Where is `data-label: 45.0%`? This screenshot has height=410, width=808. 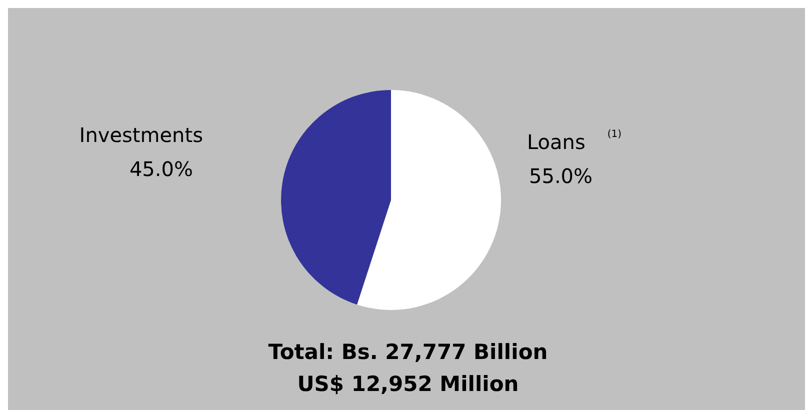
data-label: 45.0% is located at coordinates (160, 169).